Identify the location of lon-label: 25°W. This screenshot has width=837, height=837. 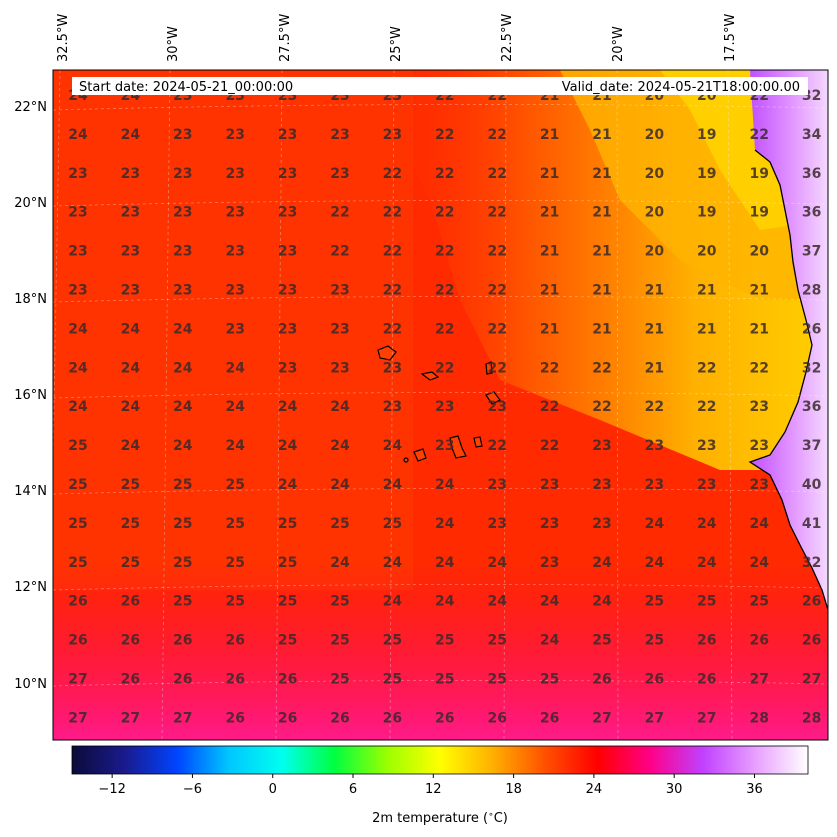
(396, 44).